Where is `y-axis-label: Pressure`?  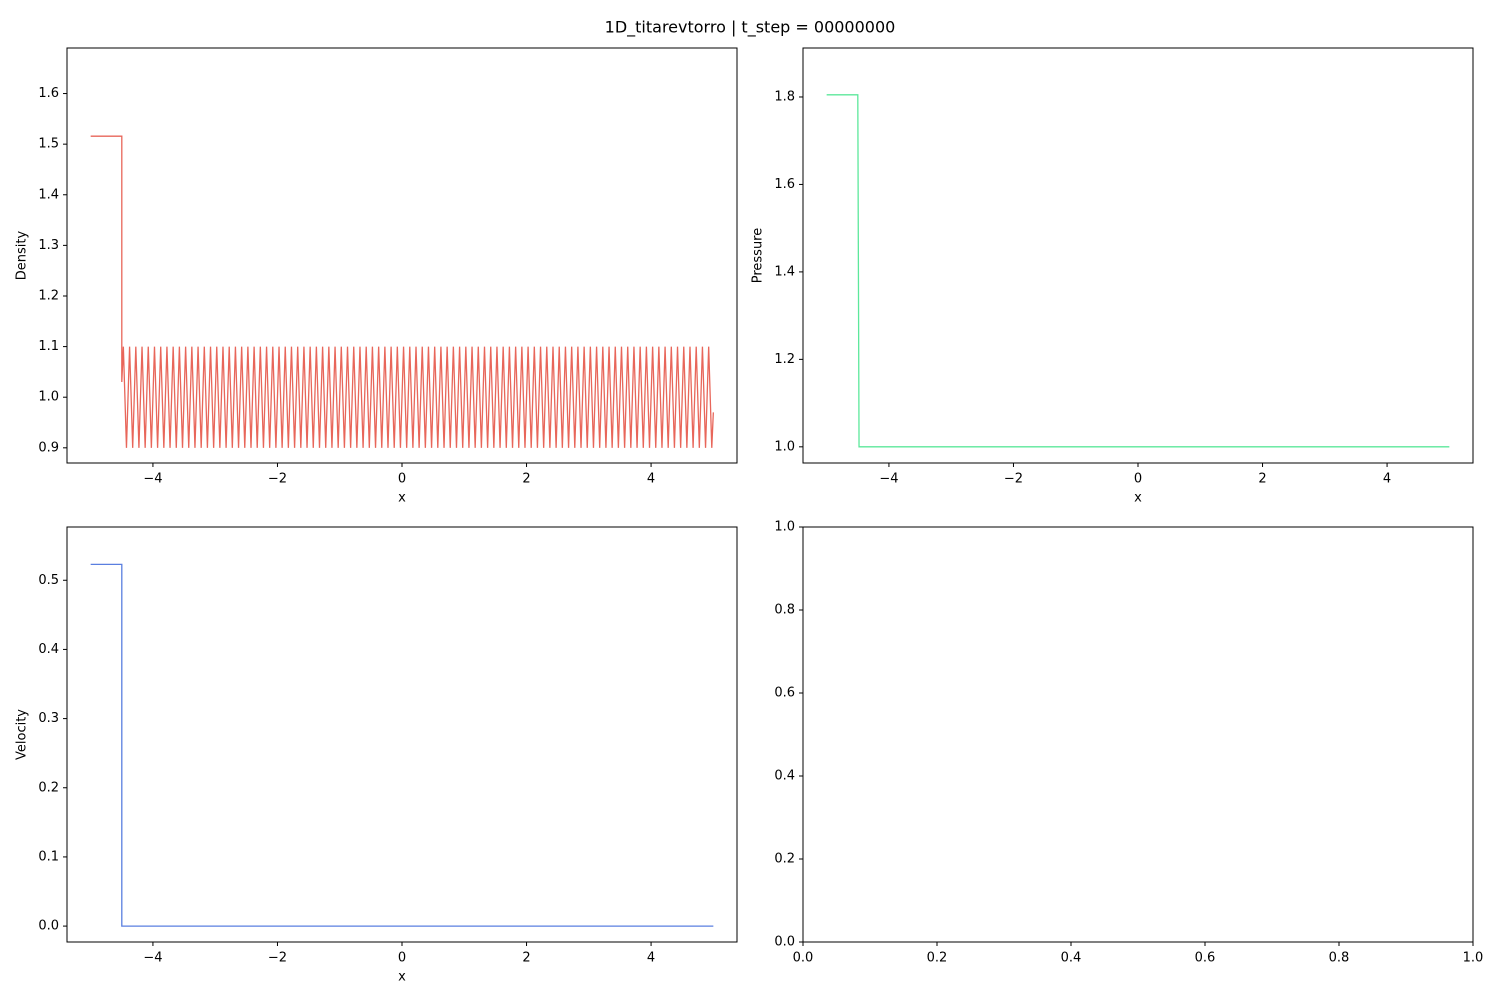 y-axis-label: Pressure is located at coordinates (758, 256).